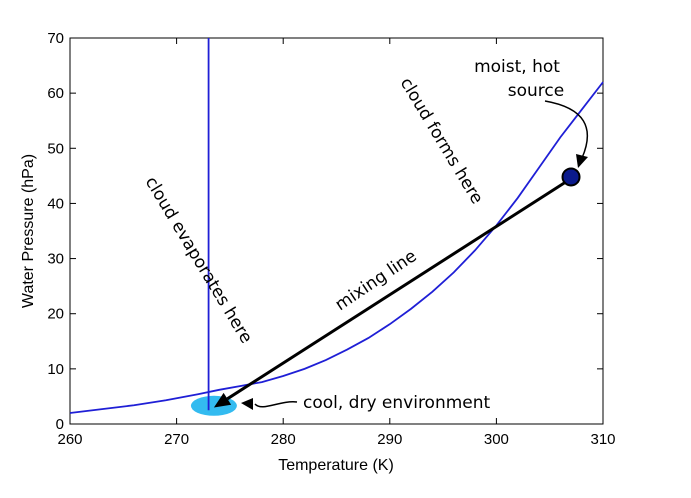 This screenshot has height=498, width=691. Describe the element at coordinates (517, 67) in the screenshot. I see `annotation-moist-hot: moist, hot` at that location.